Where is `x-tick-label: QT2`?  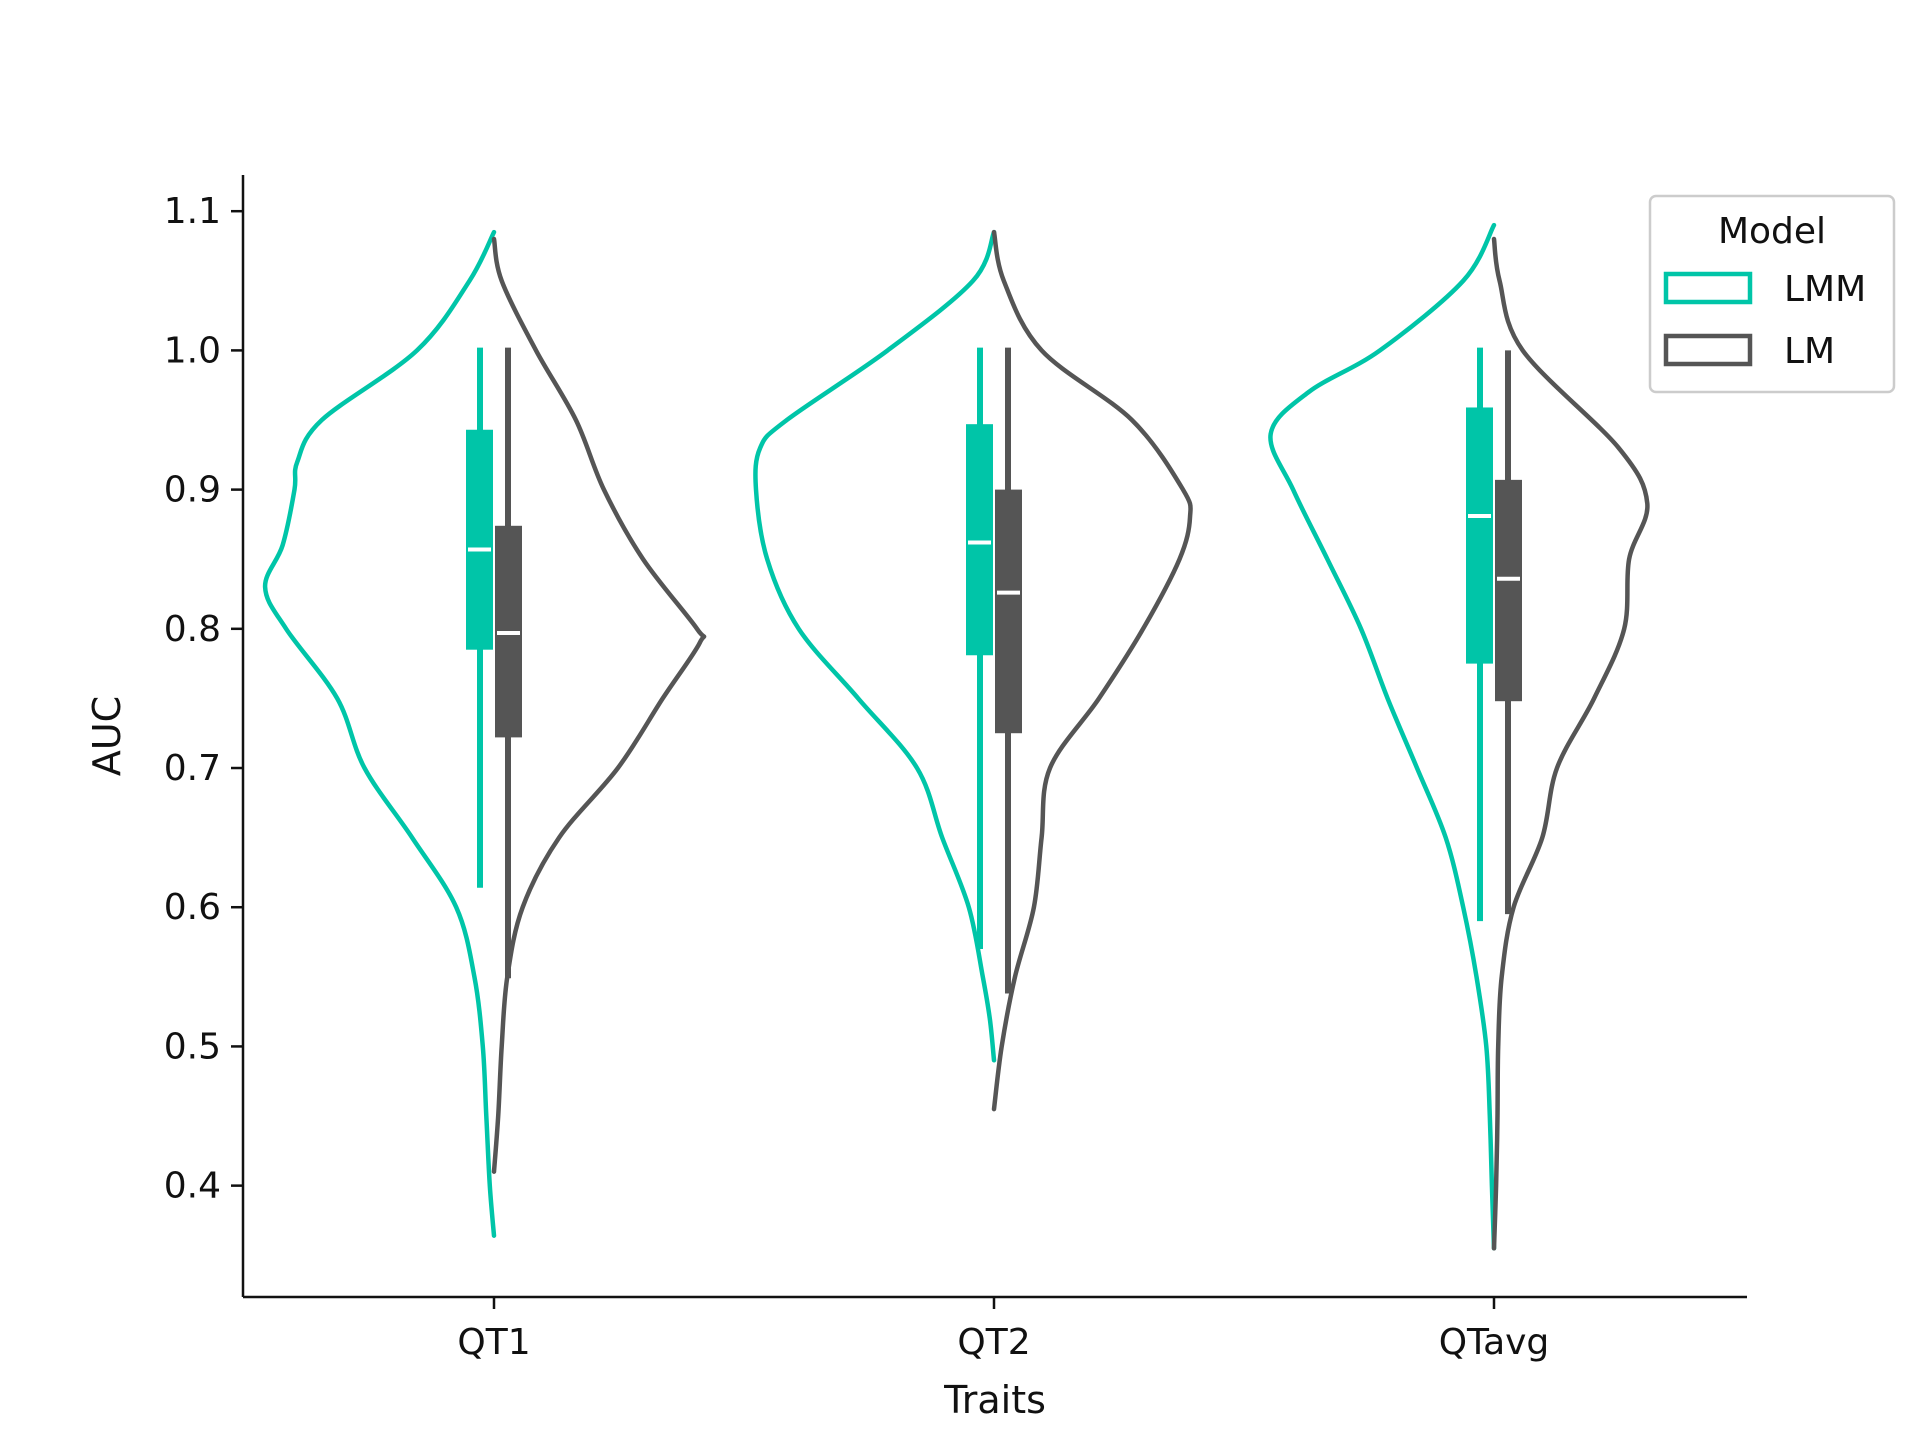 x-tick-label: QT2 is located at coordinates (993, 1342).